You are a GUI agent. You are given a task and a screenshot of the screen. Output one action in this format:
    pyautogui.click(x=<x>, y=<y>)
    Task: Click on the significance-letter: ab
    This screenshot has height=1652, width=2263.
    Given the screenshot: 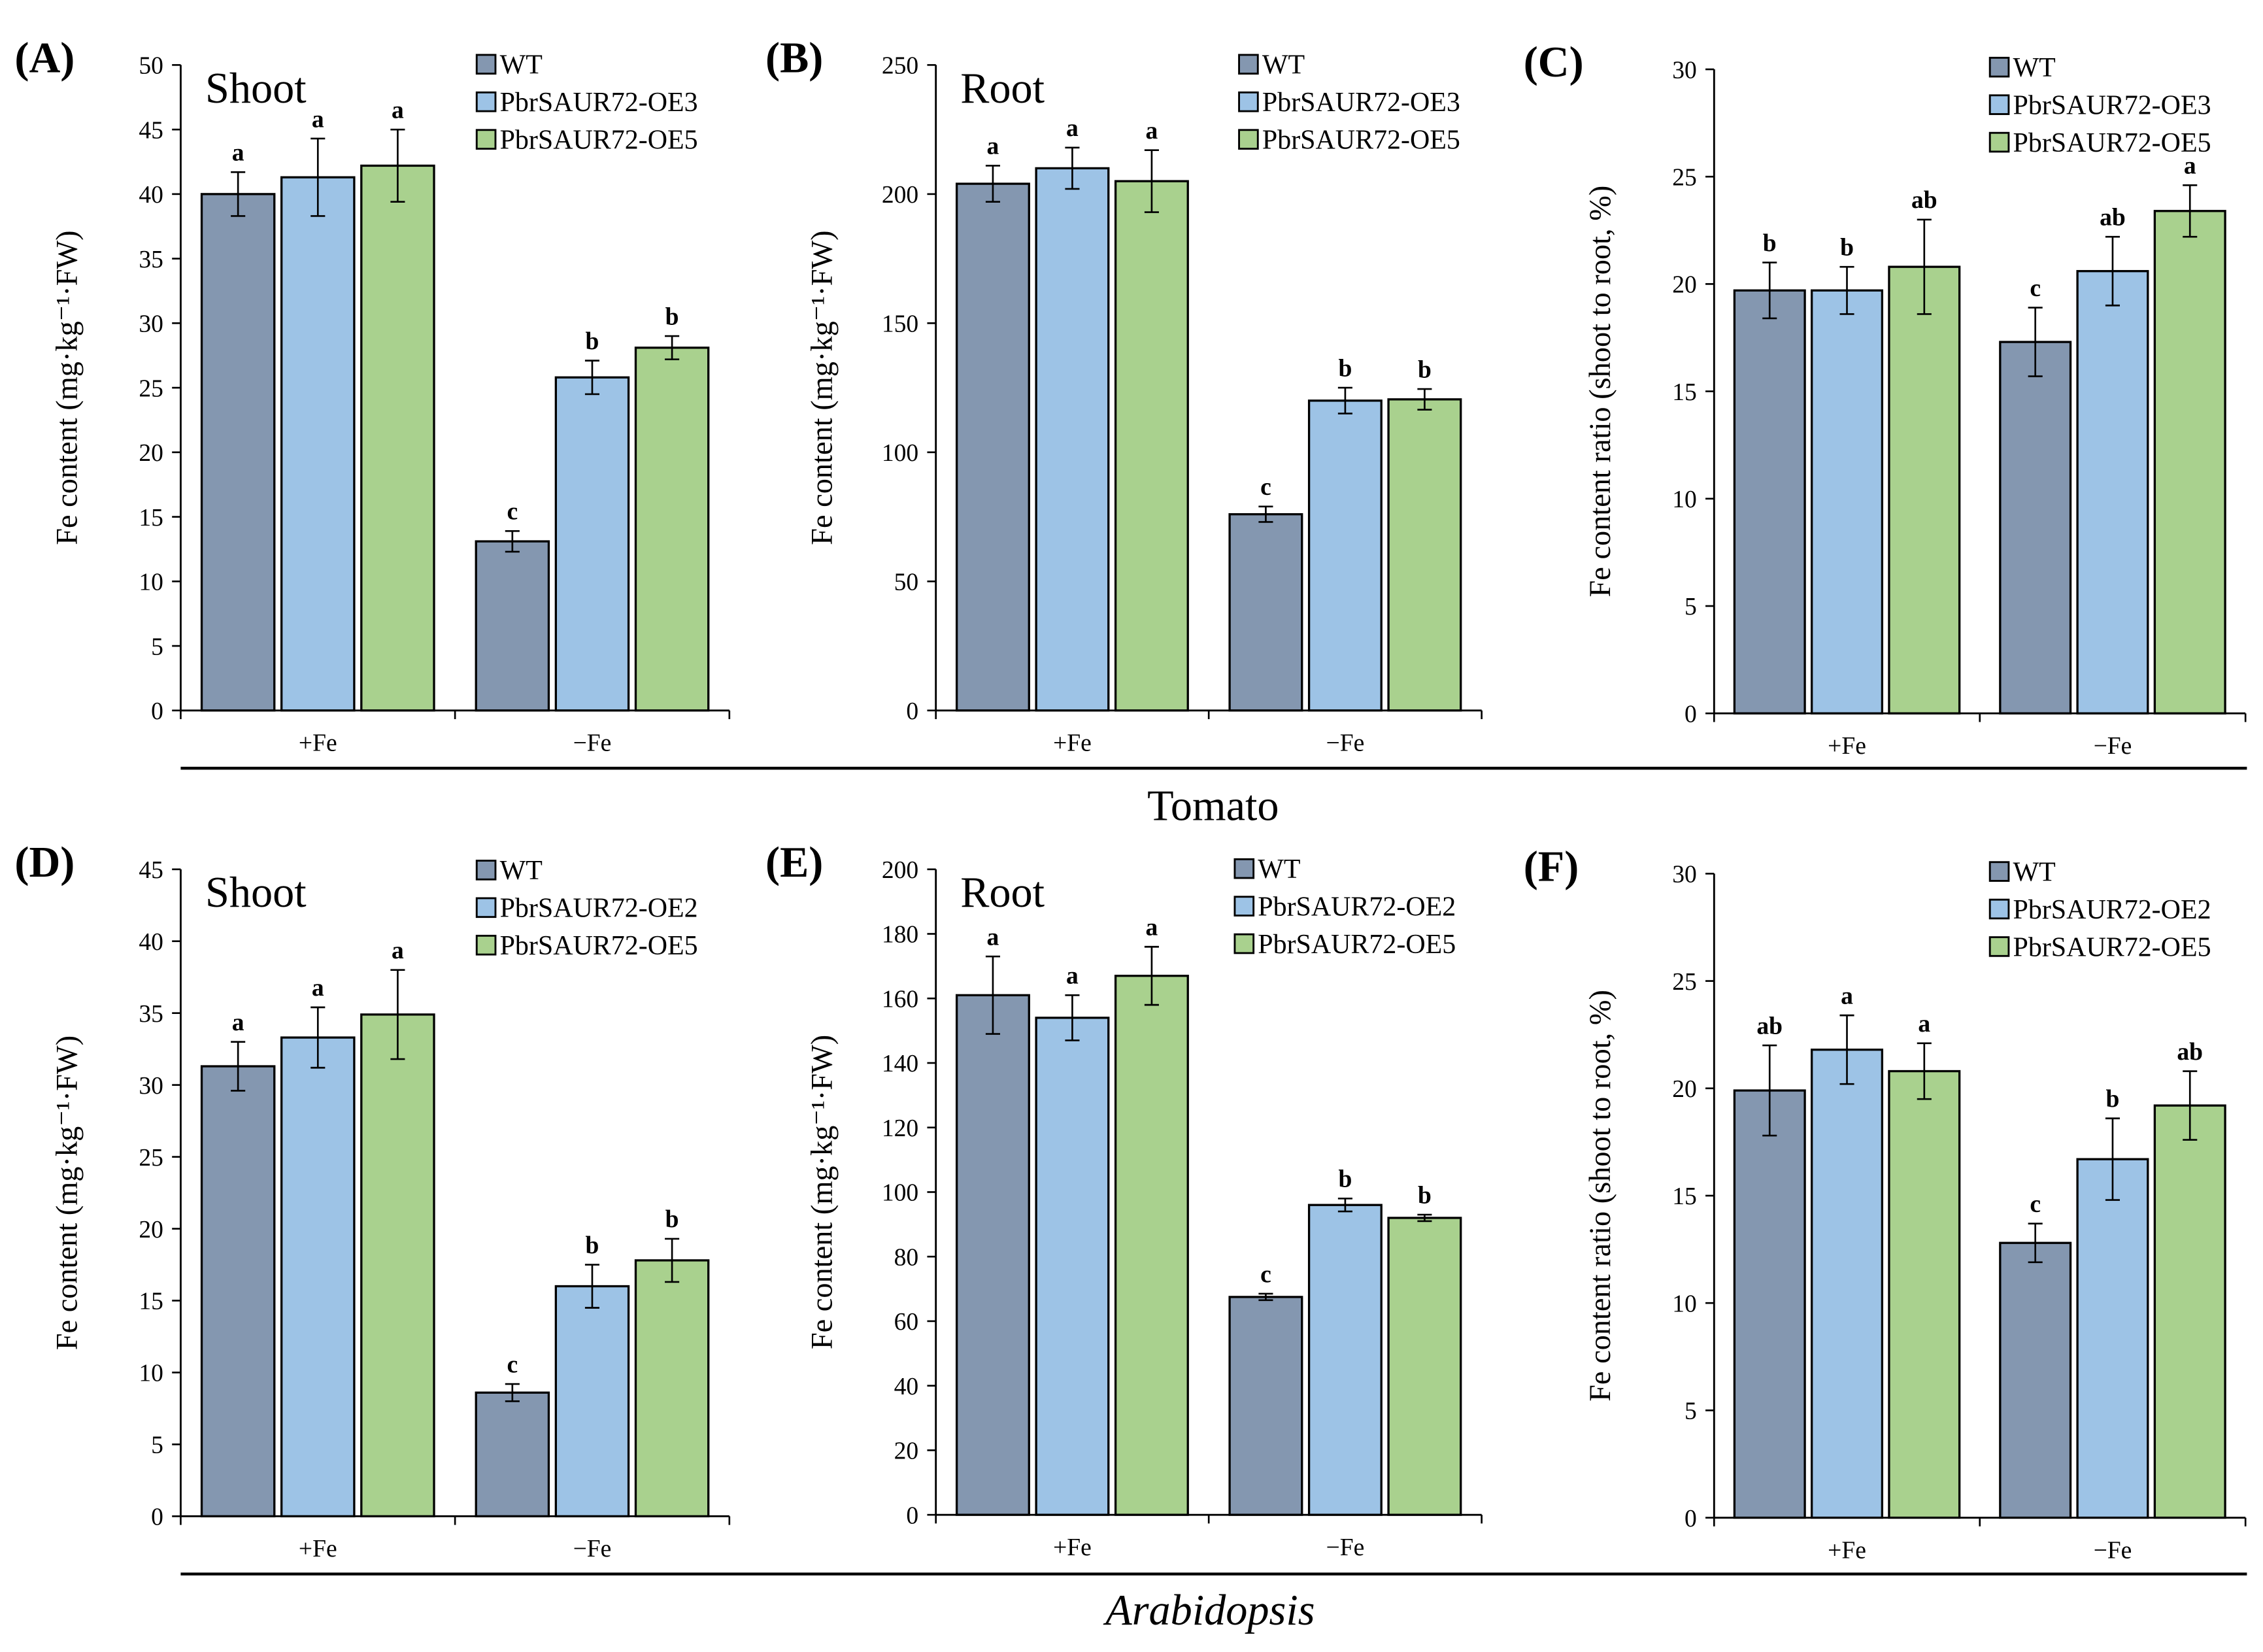 What is the action you would take?
    pyautogui.click(x=1769, y=1026)
    